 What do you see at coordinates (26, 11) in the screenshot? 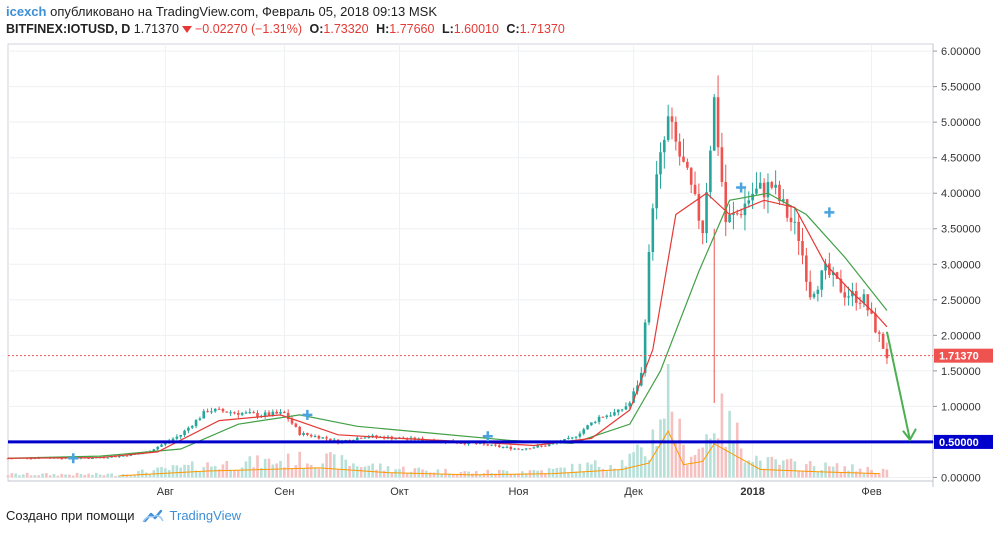
I see `author-name: icexch` at bounding box center [26, 11].